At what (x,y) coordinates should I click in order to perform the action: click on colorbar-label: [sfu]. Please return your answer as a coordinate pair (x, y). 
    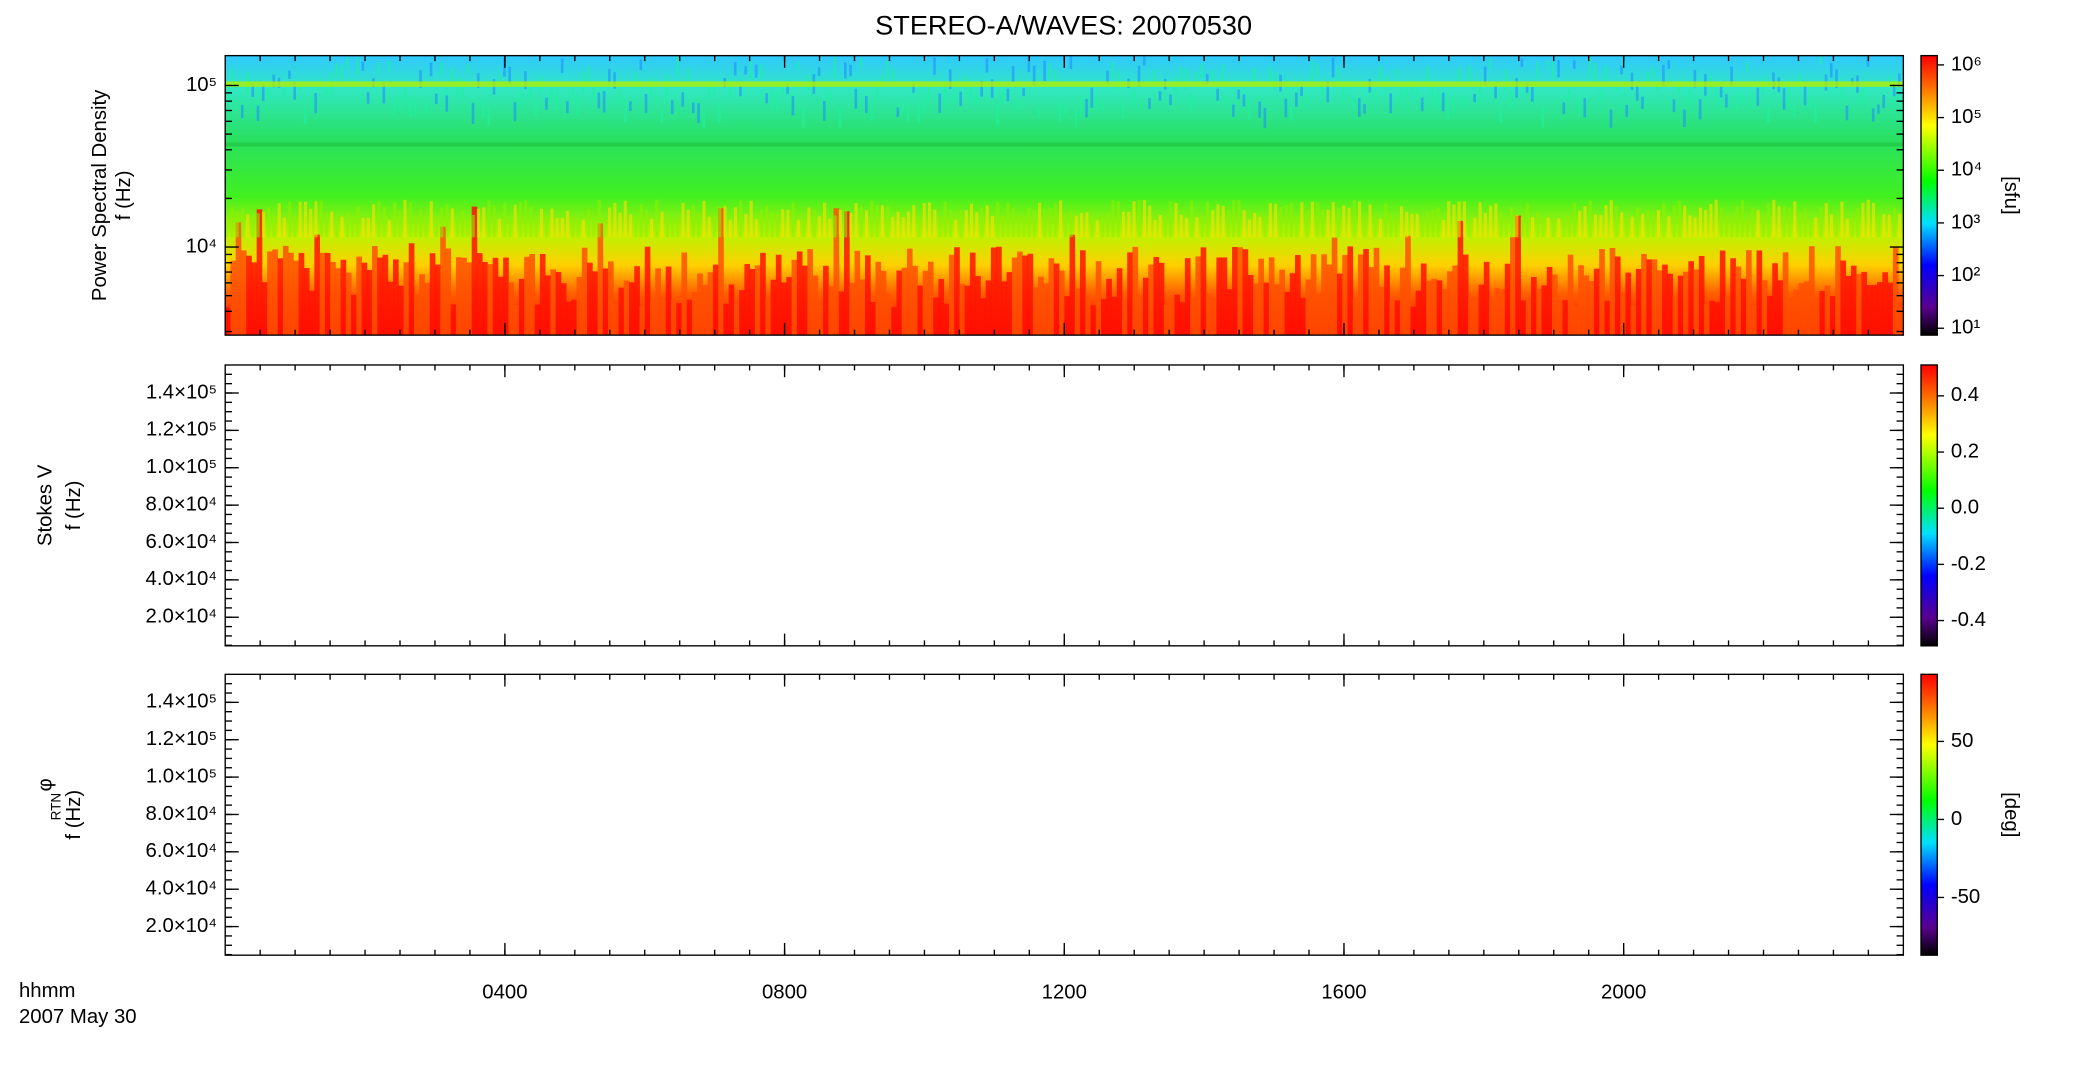
    Looking at the image, I should click on (2011, 195).